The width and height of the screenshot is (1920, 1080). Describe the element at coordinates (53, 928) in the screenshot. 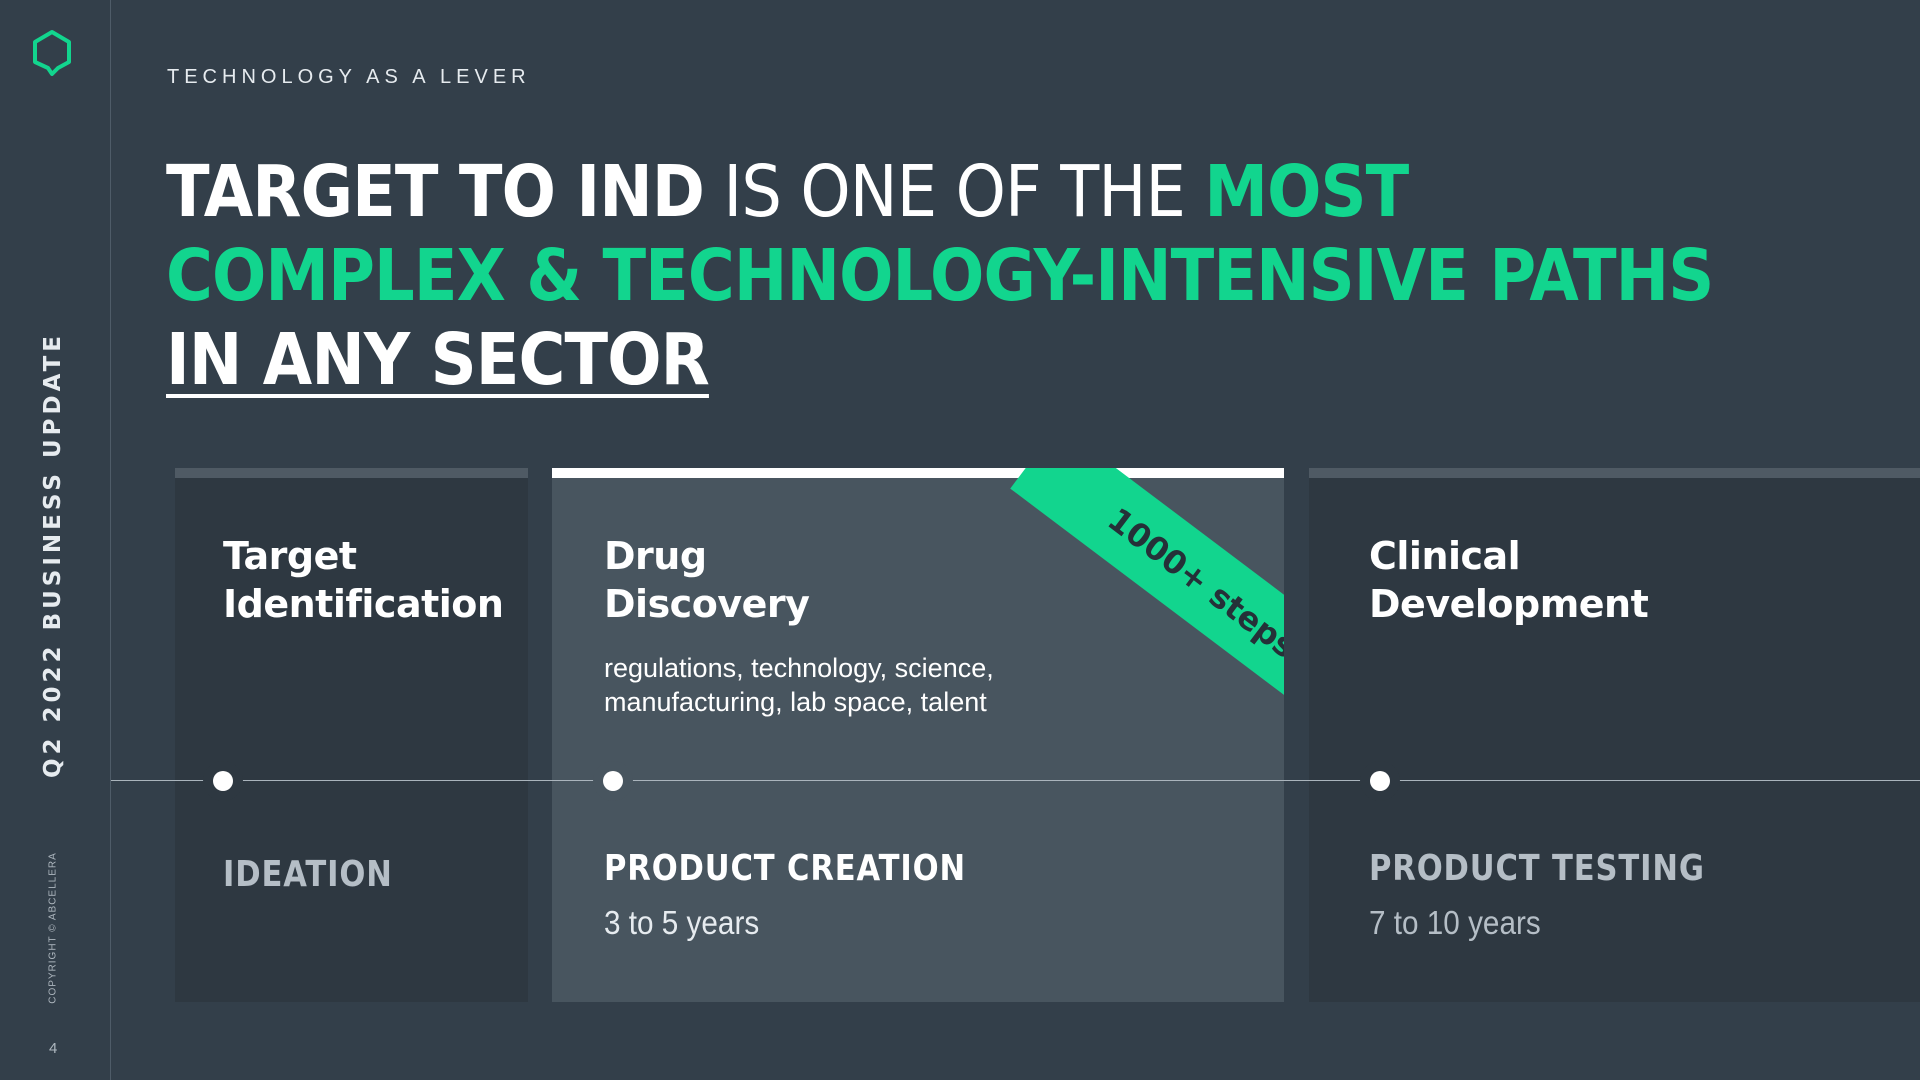

I see `copyright-text: COPYRIGHT © ABCELLERA` at that location.